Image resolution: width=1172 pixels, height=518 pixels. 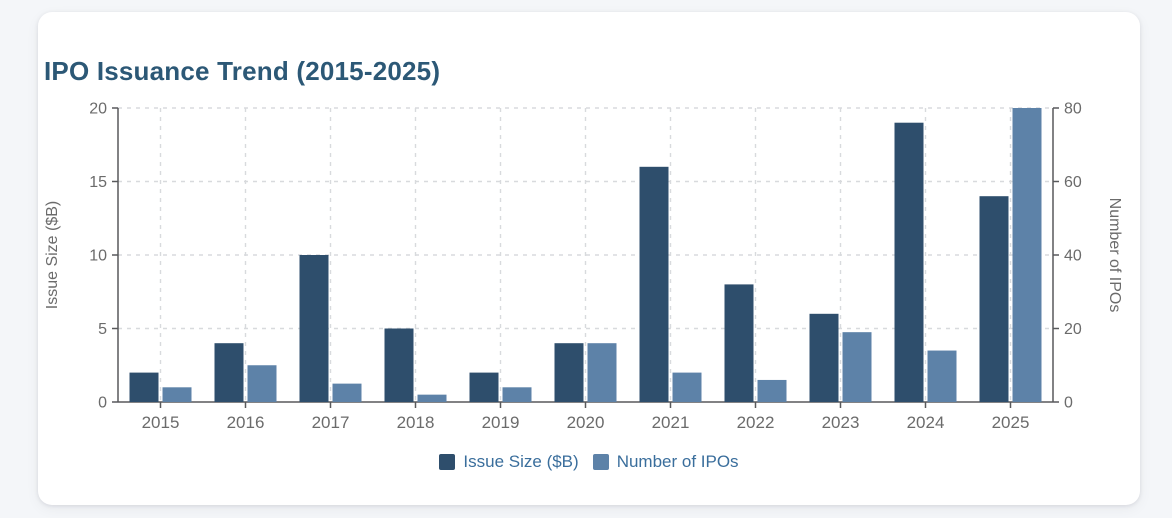 What do you see at coordinates (102, 403) in the screenshot?
I see `y-left-tick-label: 0` at bounding box center [102, 403].